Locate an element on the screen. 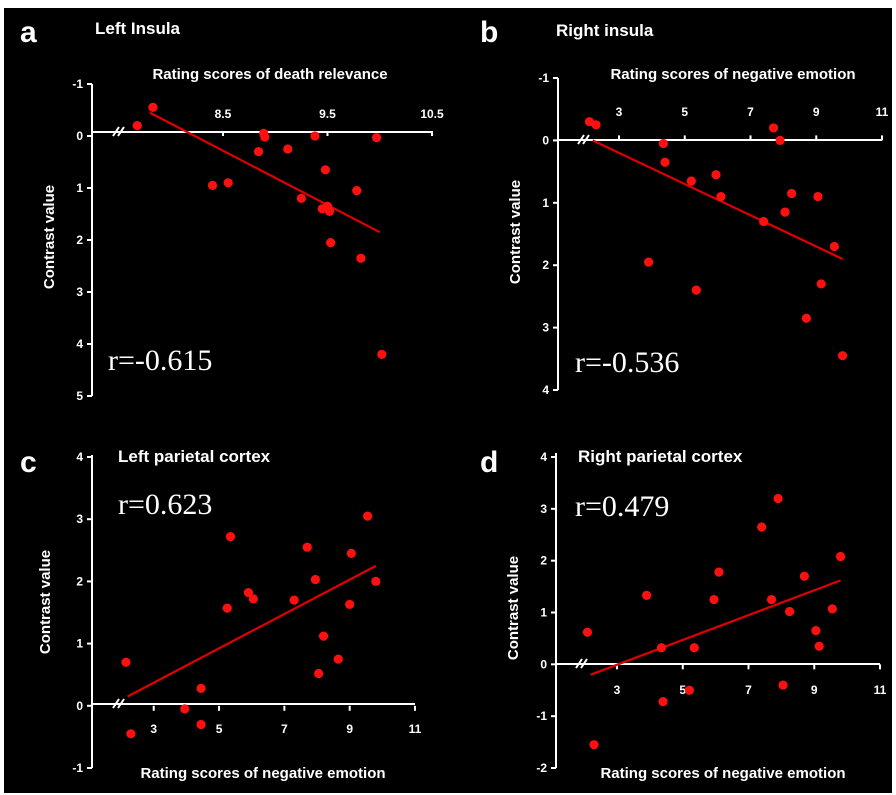  panel-a-y-ticks: -1 0 1 2 3 4 5 is located at coordinates (82, 240).